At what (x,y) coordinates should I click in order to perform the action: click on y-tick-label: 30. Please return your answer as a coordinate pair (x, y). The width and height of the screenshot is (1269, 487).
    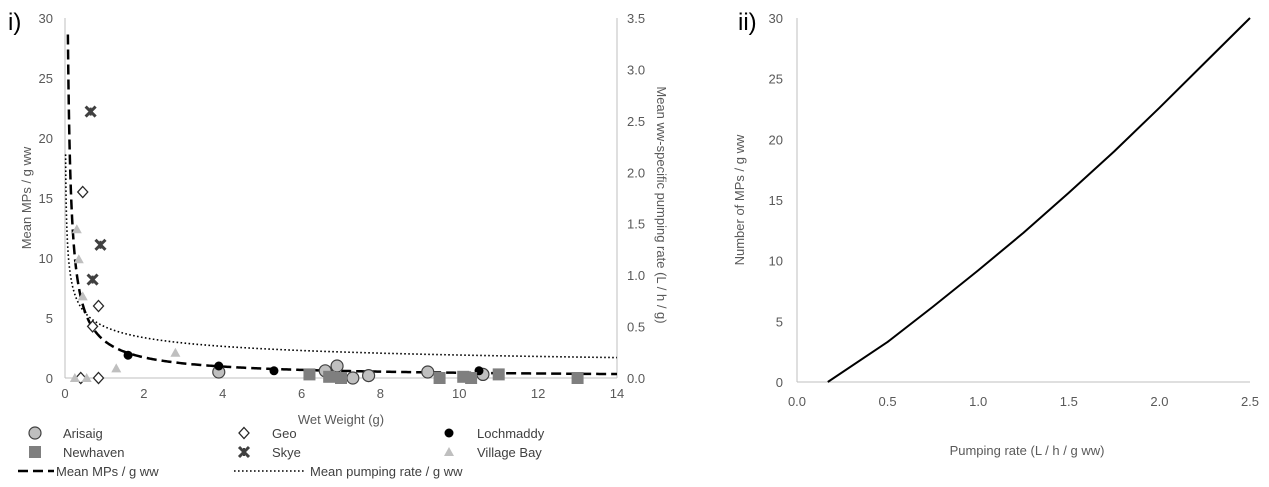
    Looking at the image, I should click on (46, 18).